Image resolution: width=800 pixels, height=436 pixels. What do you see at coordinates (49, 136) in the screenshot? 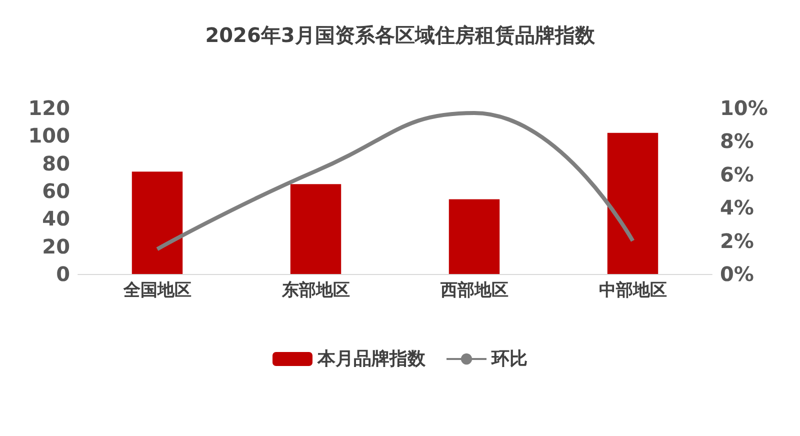
I see `y-tick-label: 100` at bounding box center [49, 136].